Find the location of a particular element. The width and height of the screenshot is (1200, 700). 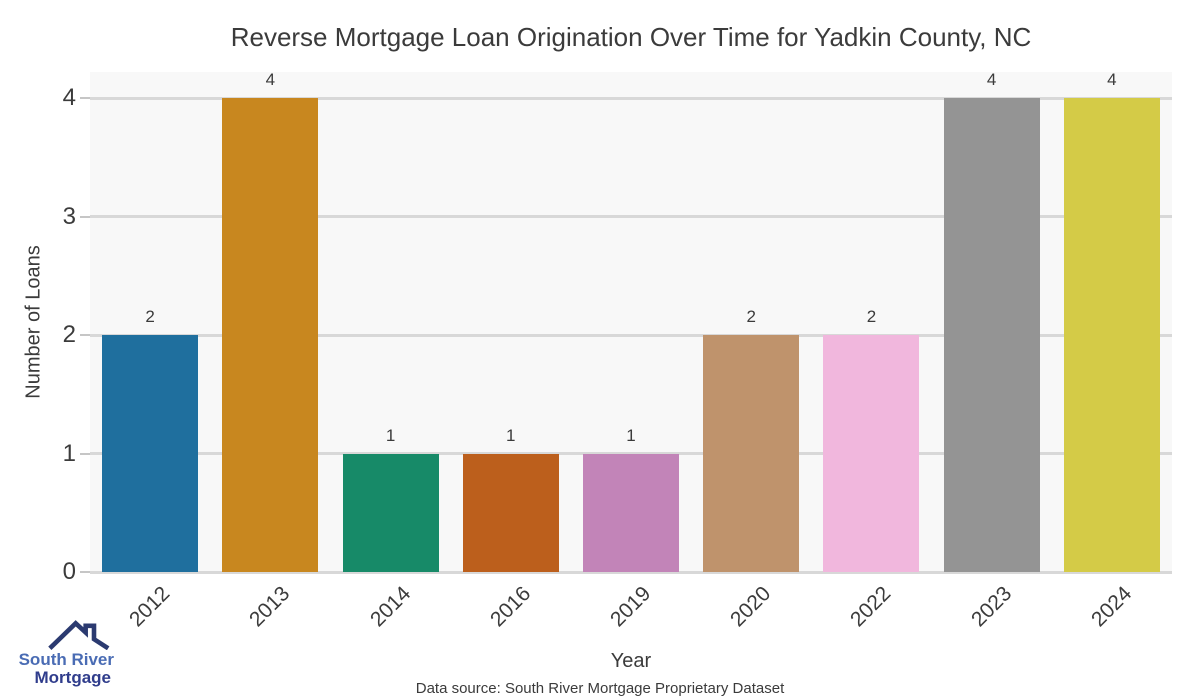

gridline-y4 is located at coordinates (631, 98).